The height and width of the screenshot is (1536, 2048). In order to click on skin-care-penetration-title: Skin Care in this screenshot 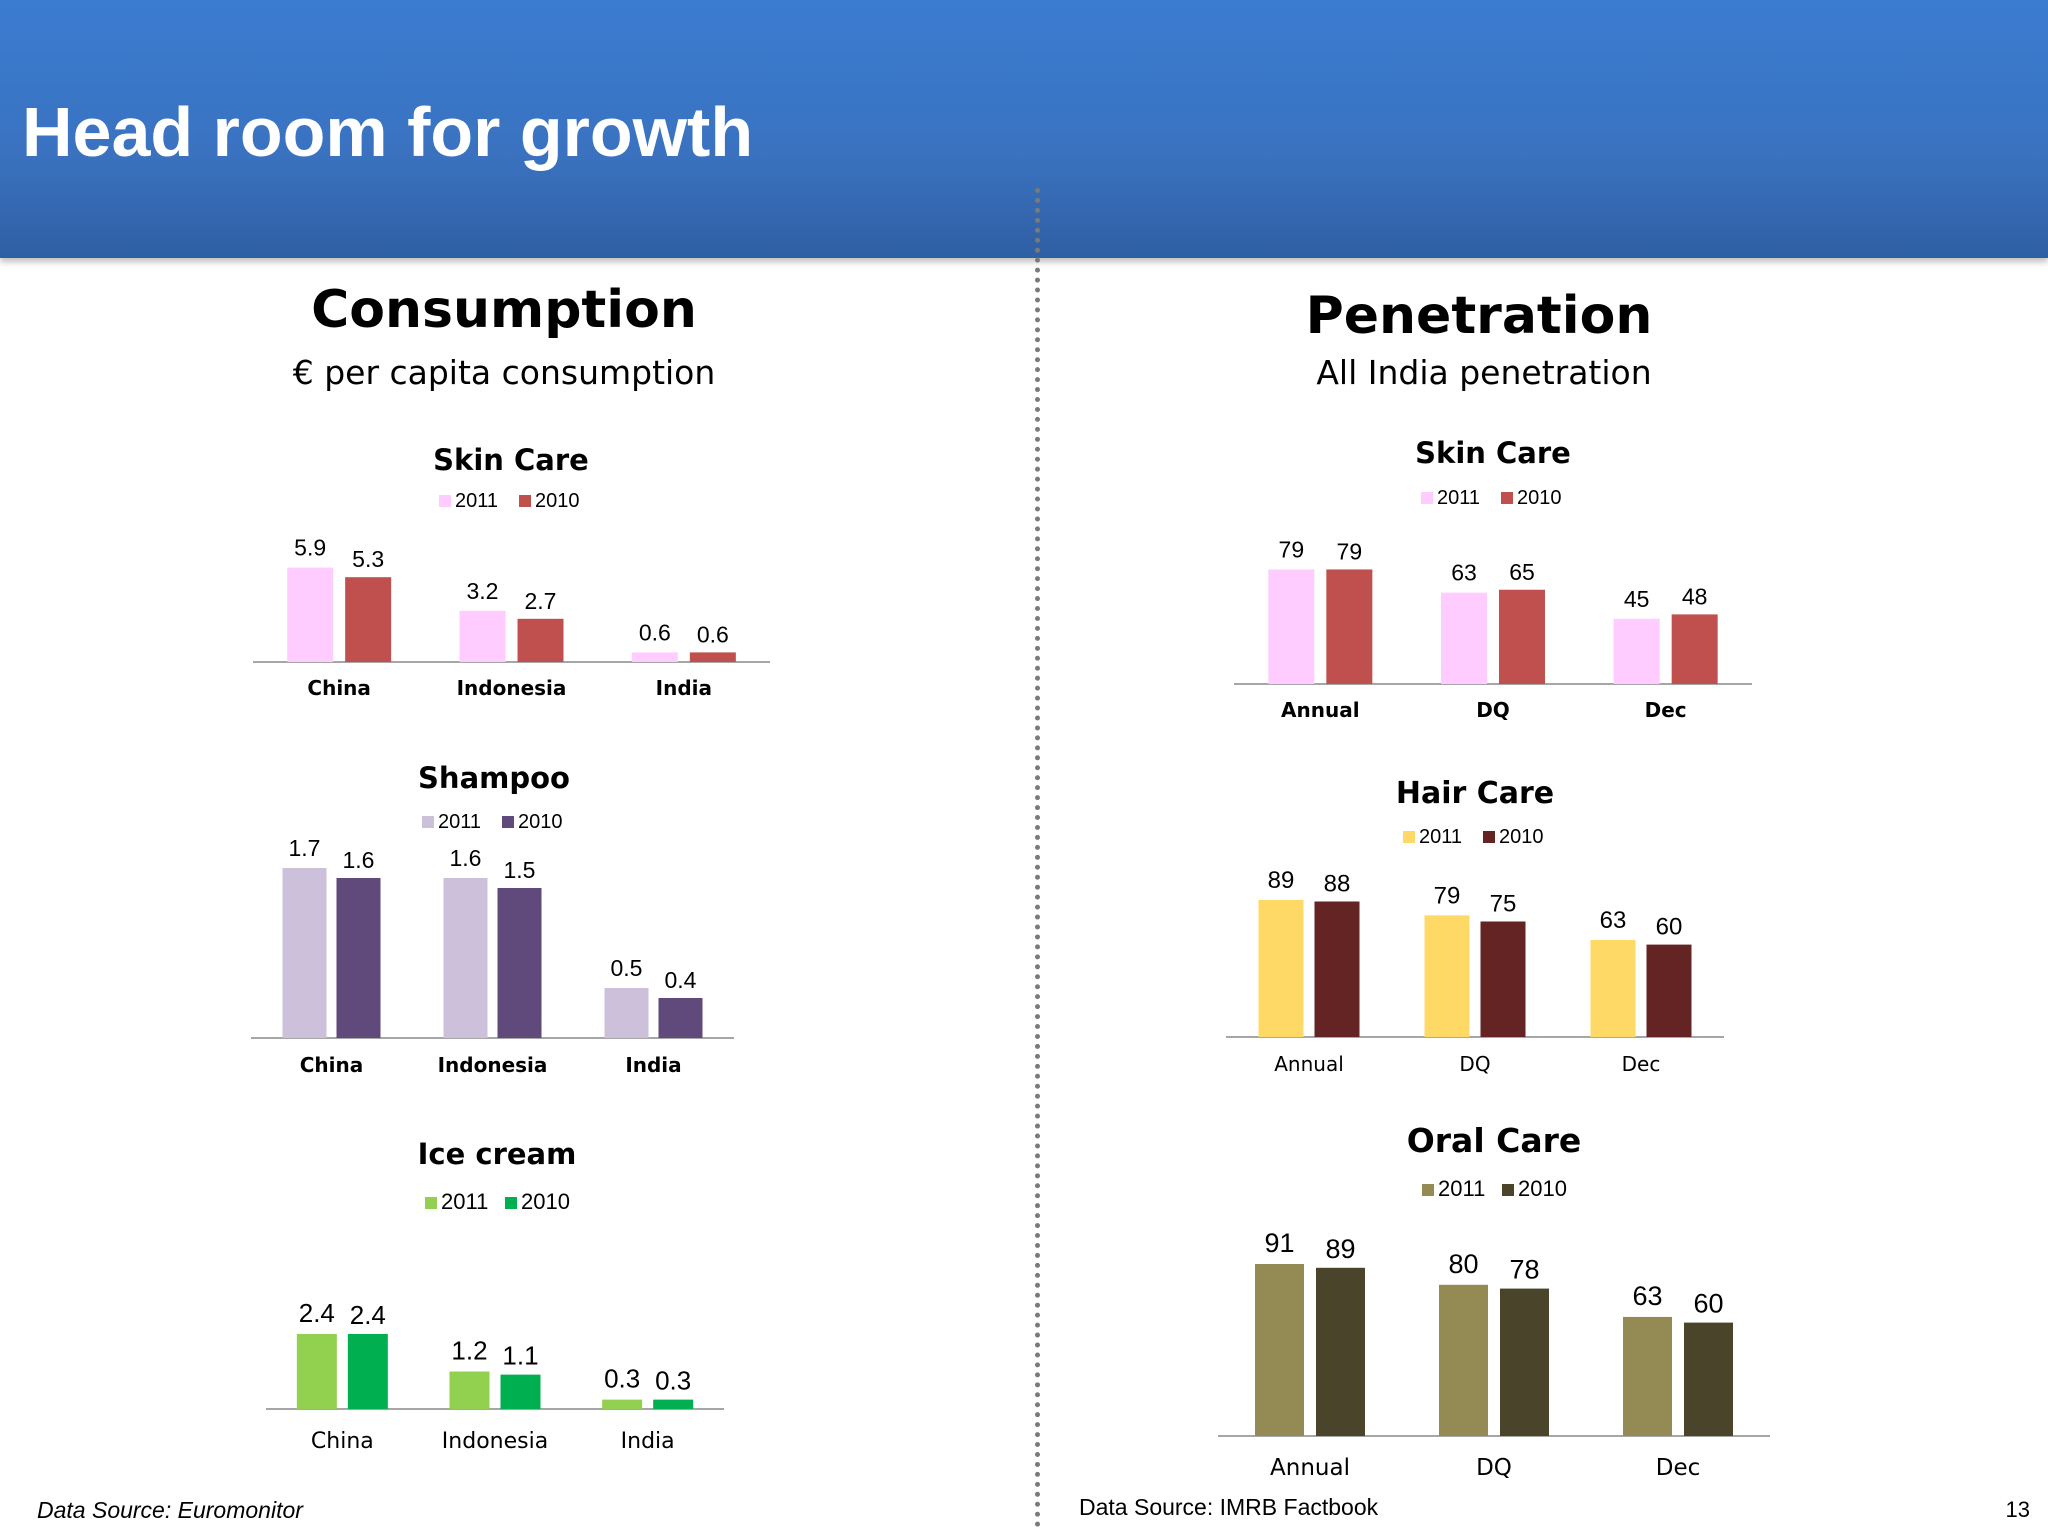, I will do `click(1493, 453)`.